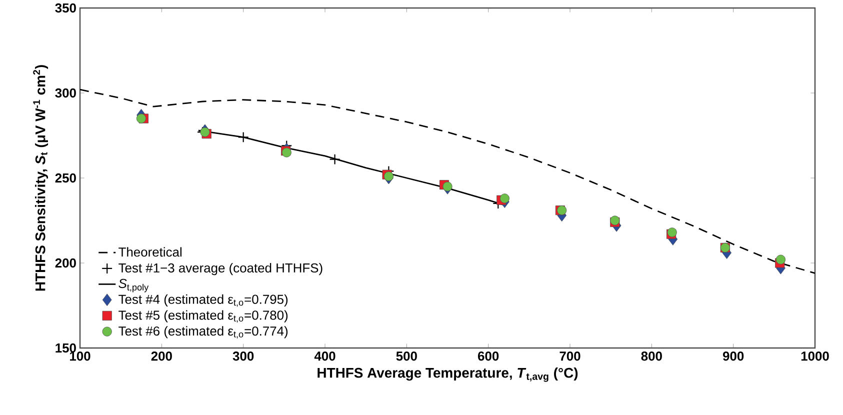  What do you see at coordinates (815, 356) in the screenshot?
I see `x-tick-label: 1000` at bounding box center [815, 356].